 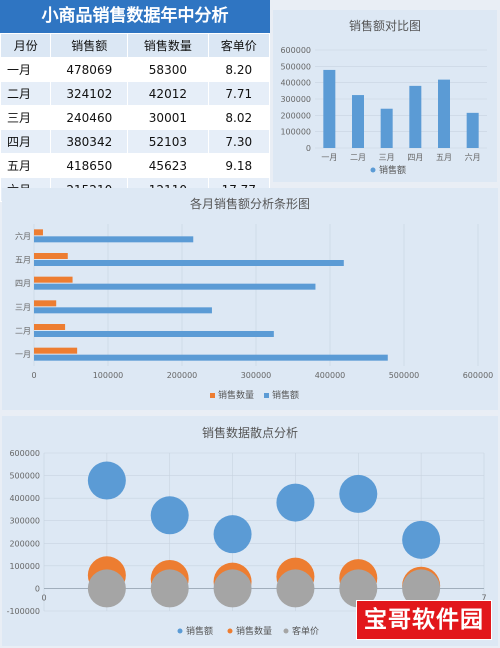 I want to click on chart-title: 销售数据散点分析, so click(x=250, y=432).